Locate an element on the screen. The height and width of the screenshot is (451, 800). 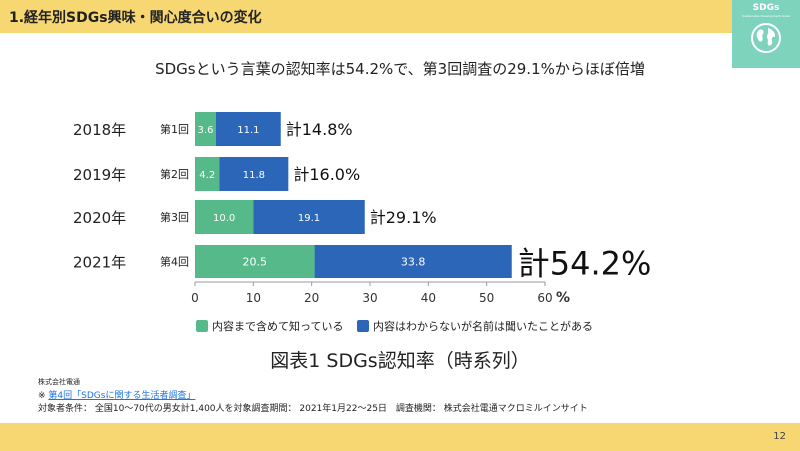
data-label: 19.1 is located at coordinates (309, 218).